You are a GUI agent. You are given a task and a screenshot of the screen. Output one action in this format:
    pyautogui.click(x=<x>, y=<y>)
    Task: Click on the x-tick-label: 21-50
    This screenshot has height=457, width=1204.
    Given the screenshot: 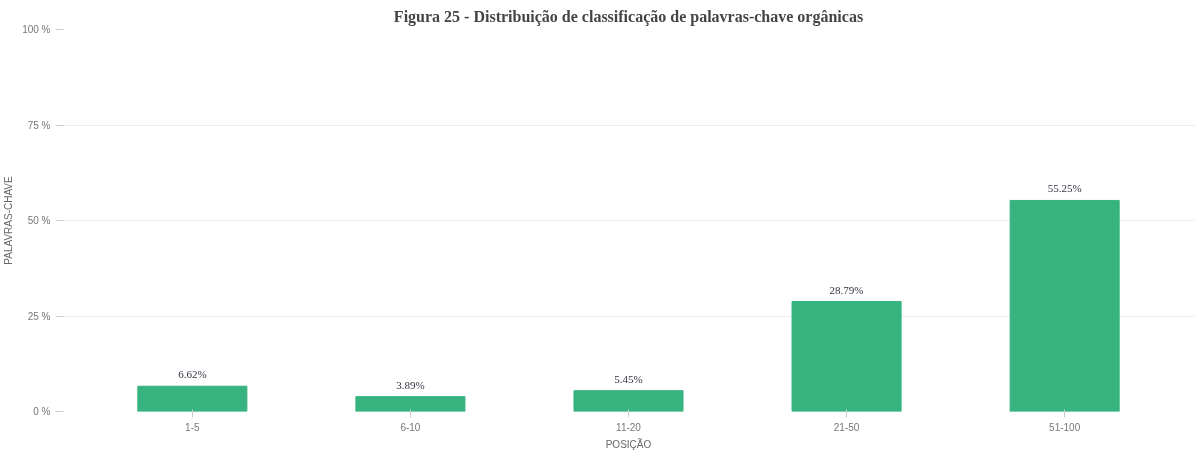 What is the action you would take?
    pyautogui.click(x=846, y=427)
    